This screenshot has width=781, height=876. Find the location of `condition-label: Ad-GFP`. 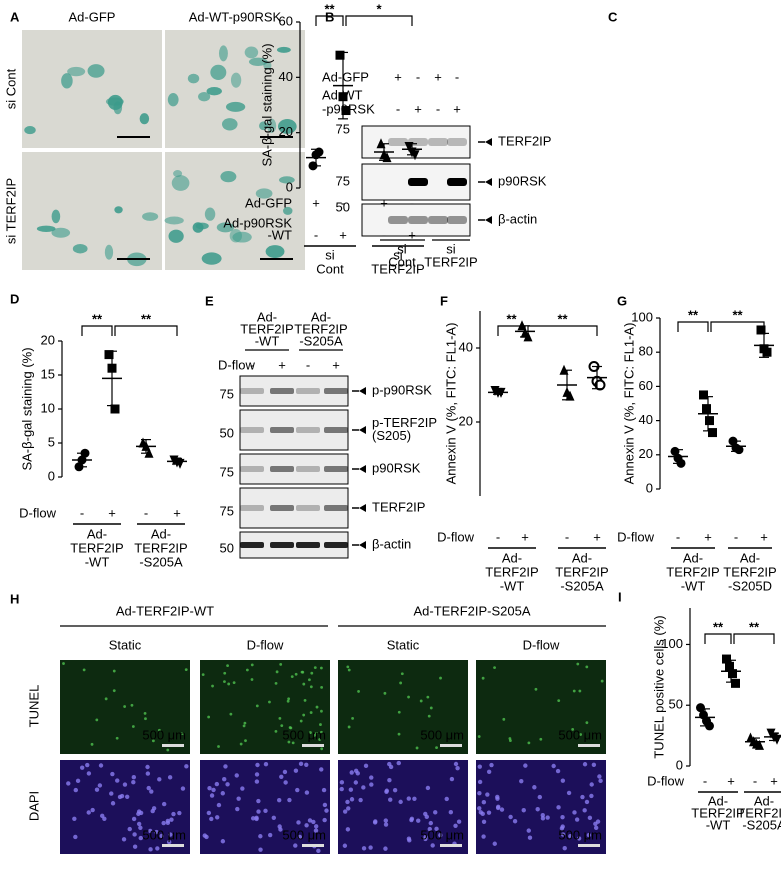

condition-label: Ad-GFP is located at coordinates (268, 202).